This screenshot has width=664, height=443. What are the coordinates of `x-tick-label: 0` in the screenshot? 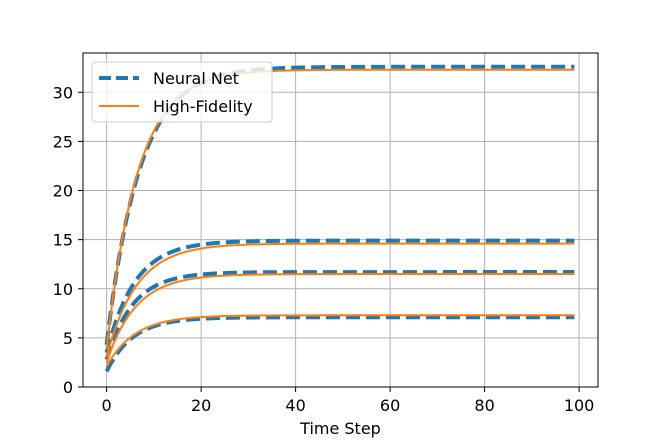 It's located at (107, 405).